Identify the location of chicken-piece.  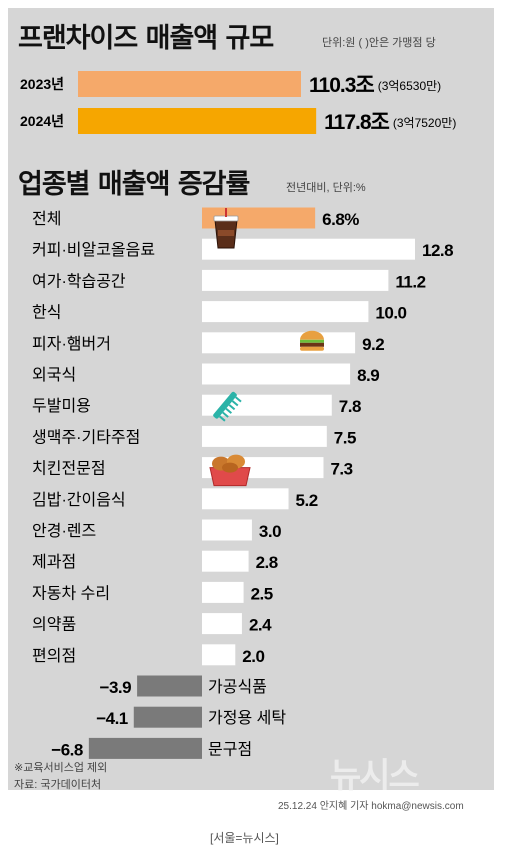
(230, 467).